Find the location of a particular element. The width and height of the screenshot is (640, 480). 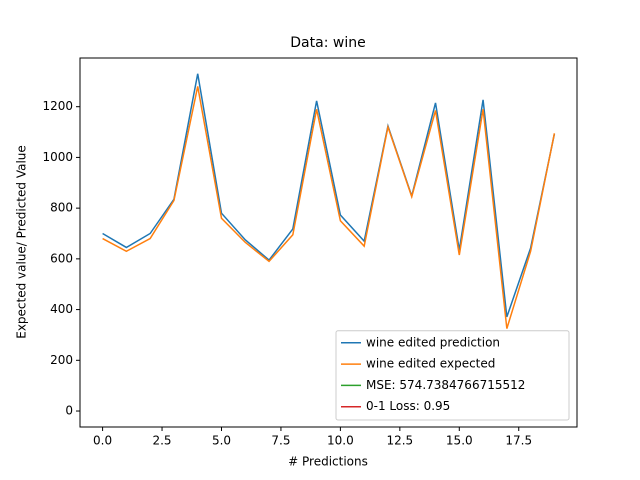

y-tick-label: 0 is located at coordinates (69, 411).